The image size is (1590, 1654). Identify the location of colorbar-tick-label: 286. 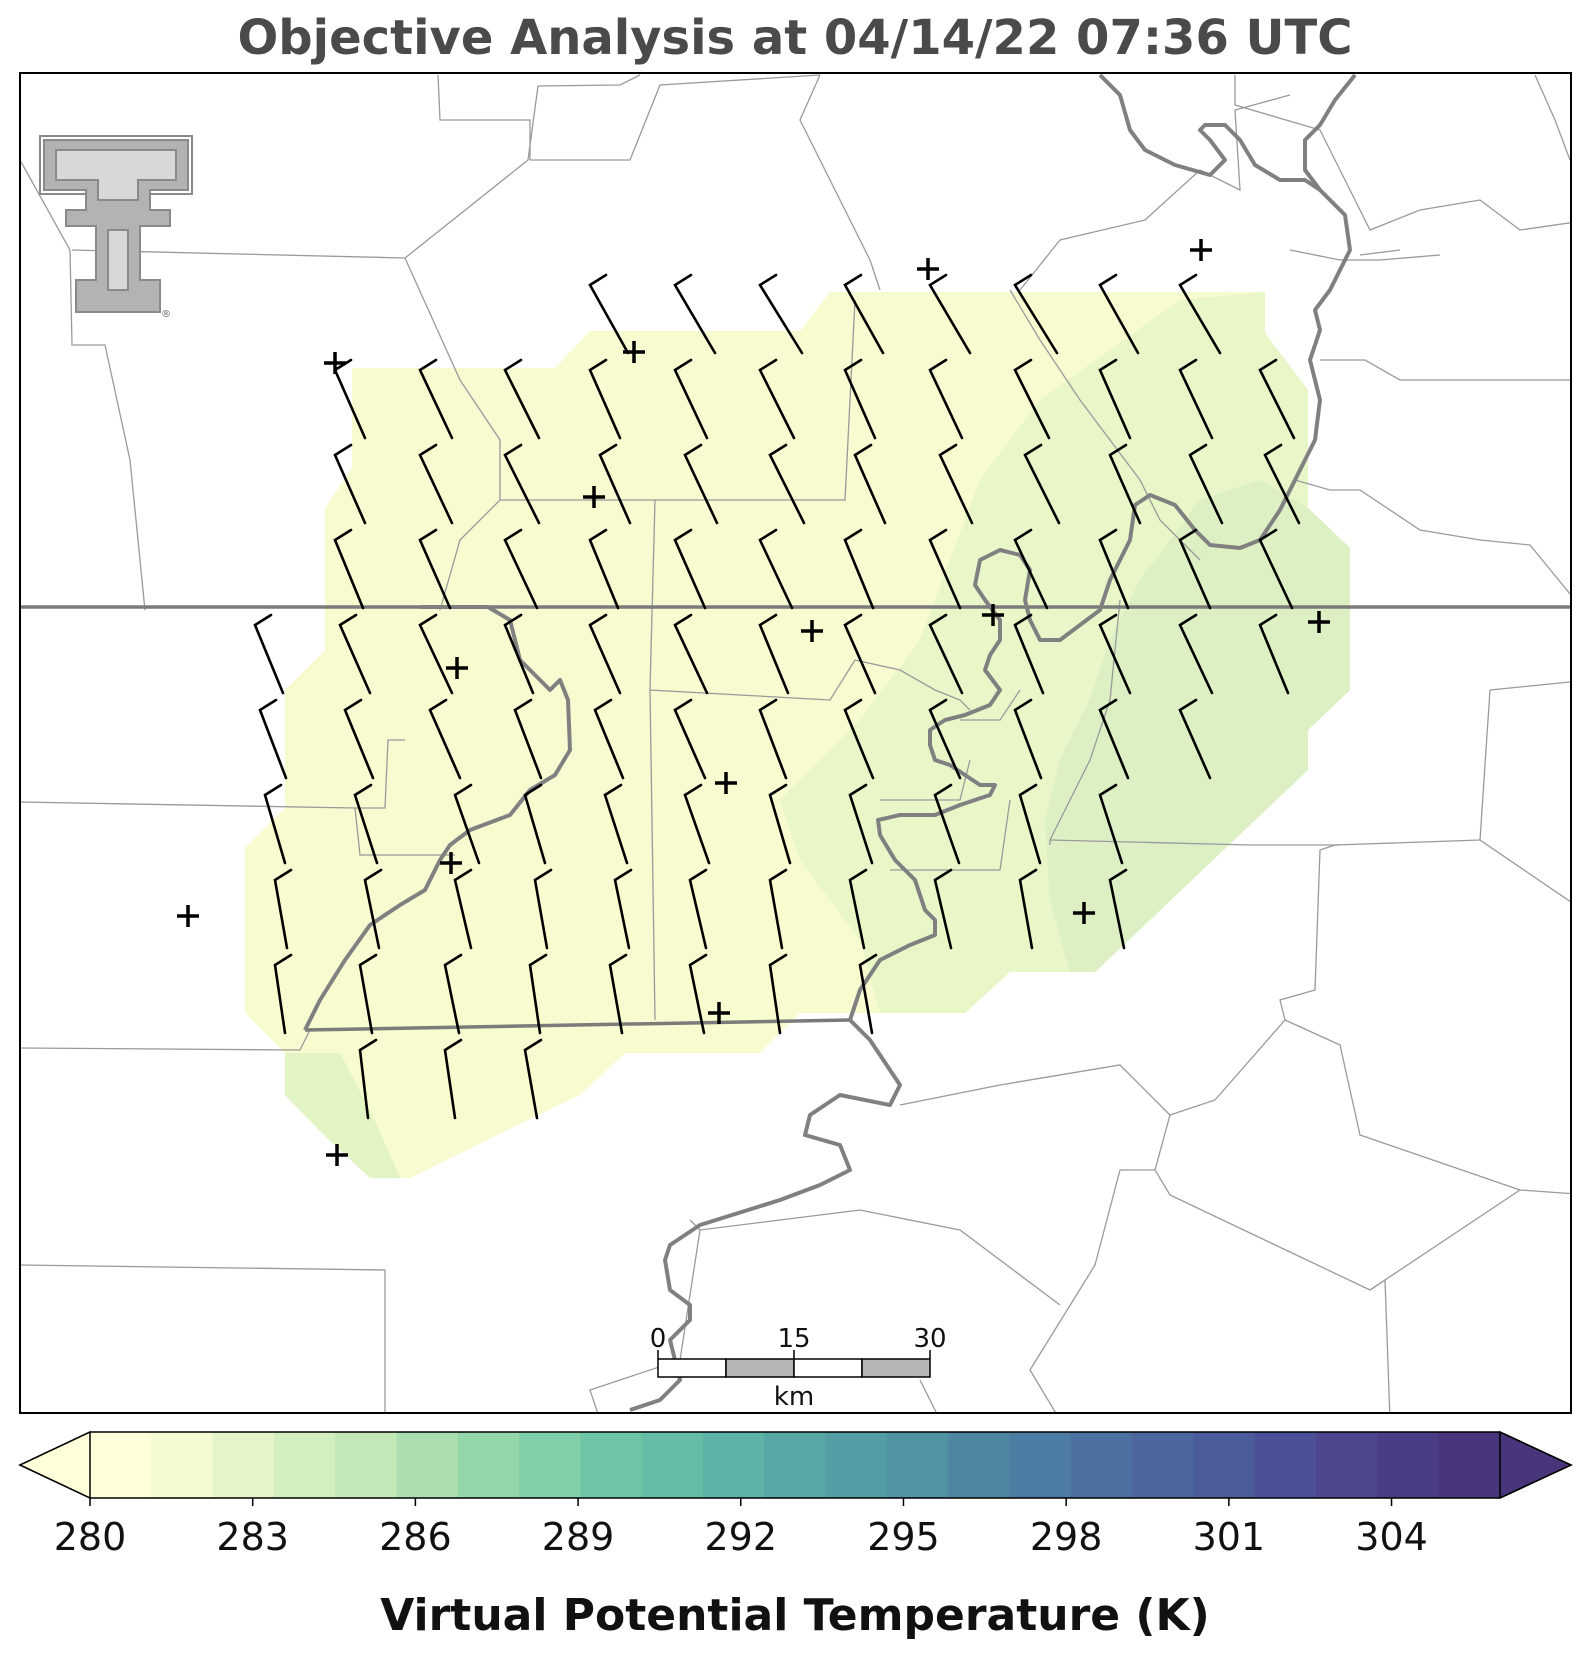
(415, 1537).